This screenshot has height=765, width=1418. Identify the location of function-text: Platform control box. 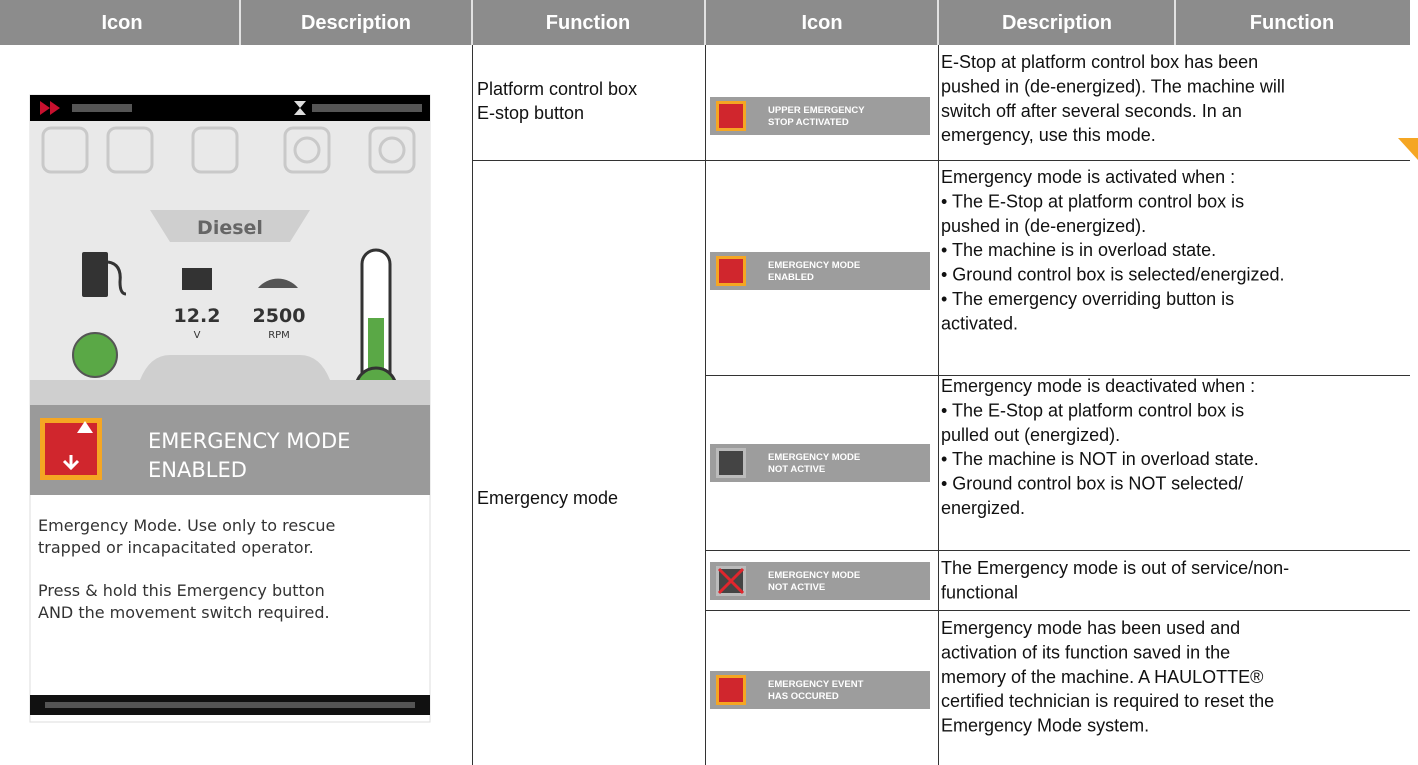
(557, 89).